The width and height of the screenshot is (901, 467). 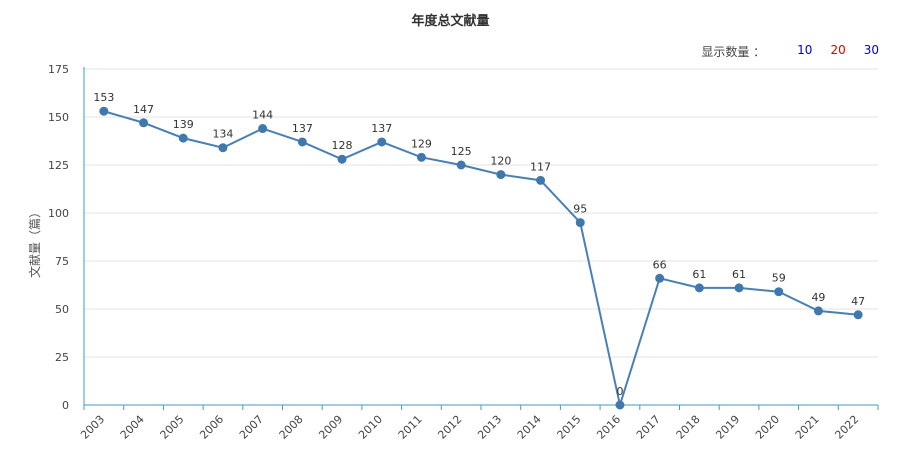 What do you see at coordinates (540, 166) in the screenshot?
I see `data-label: 117` at bounding box center [540, 166].